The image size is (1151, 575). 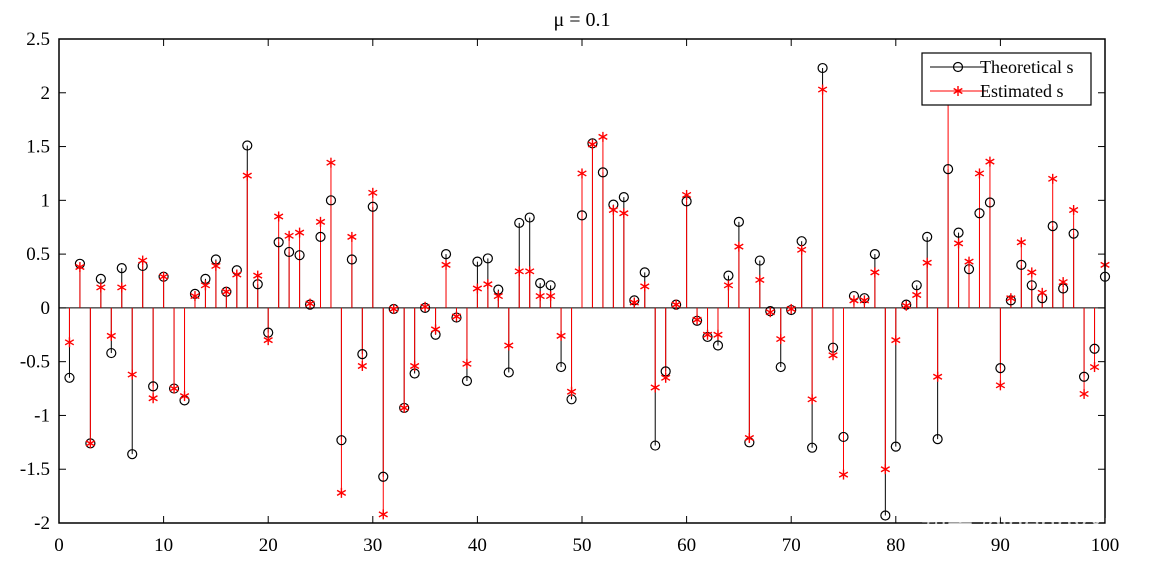 I want to click on legend-theoretical-label: Theoretical s, so click(x=1026, y=67).